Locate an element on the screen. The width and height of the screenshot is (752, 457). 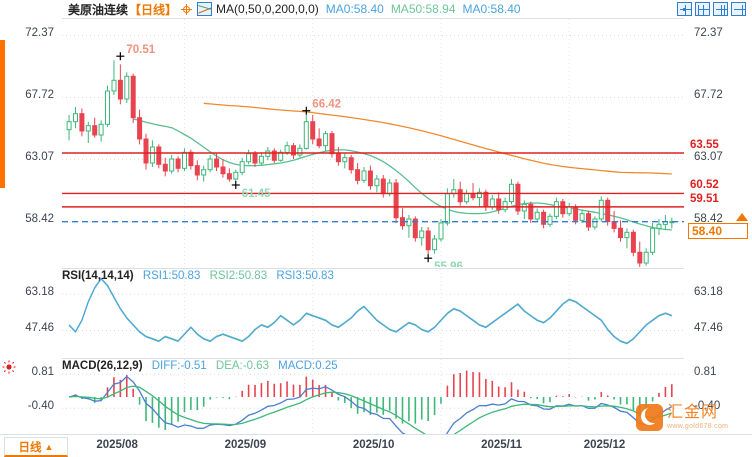
crosshair-icon is located at coordinates (187, 9).